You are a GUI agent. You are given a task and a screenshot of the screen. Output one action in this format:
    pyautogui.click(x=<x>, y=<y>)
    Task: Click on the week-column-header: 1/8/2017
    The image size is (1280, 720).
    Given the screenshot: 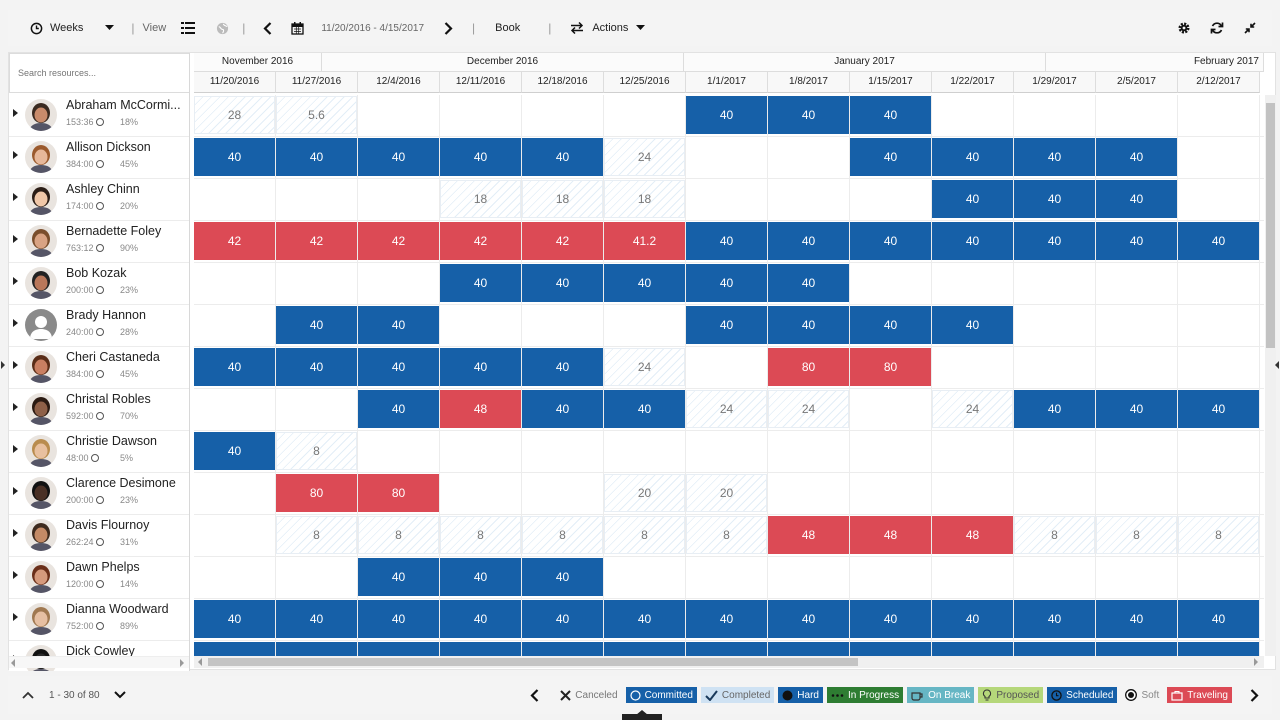 What is the action you would take?
    pyautogui.click(x=809, y=82)
    